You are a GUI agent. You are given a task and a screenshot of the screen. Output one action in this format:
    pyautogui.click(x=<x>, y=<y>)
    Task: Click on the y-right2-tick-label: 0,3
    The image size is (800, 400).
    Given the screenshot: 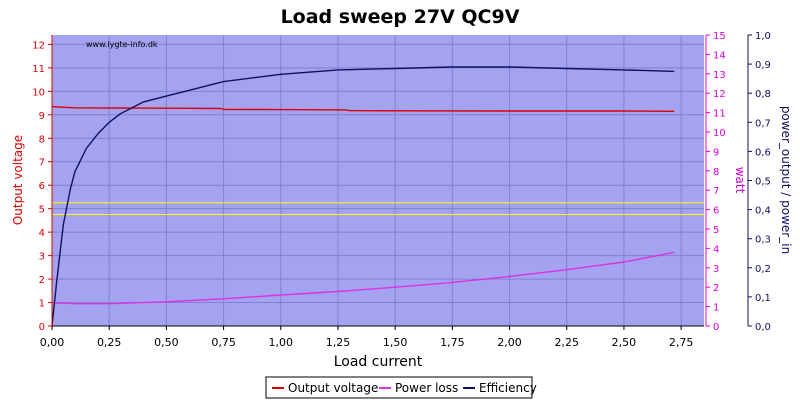 What is the action you would take?
    pyautogui.click(x=763, y=240)
    